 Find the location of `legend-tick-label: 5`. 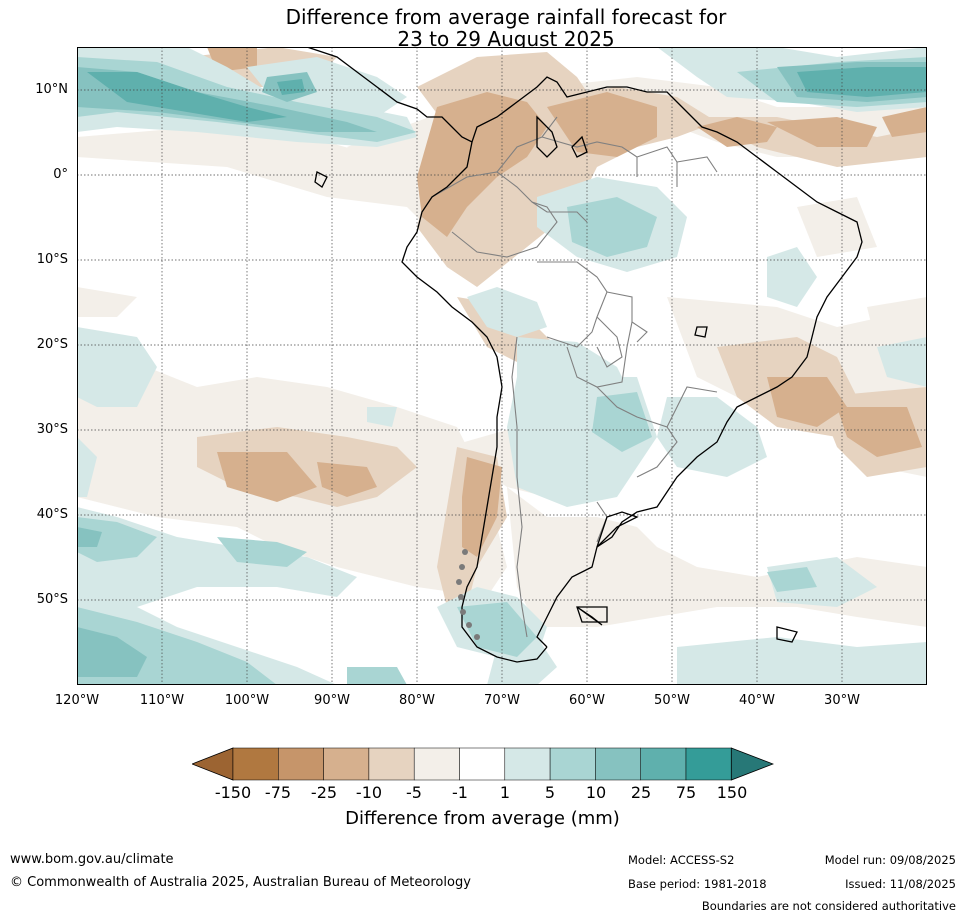

legend-tick-label: 5 is located at coordinates (550, 792).